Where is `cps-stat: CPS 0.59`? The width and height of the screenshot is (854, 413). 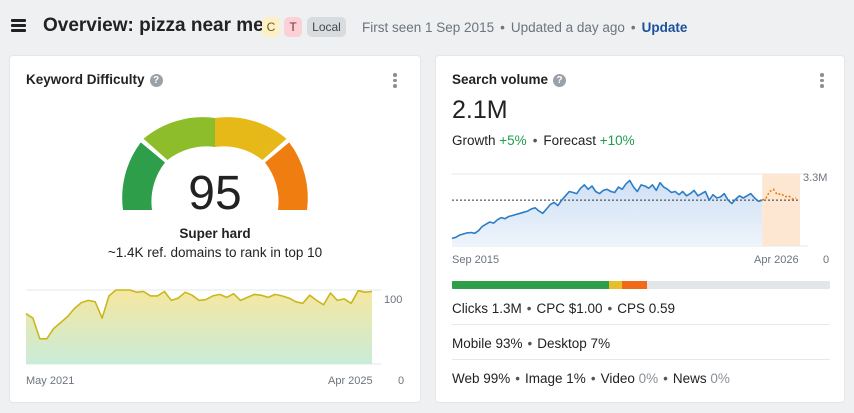 cps-stat: CPS 0.59 is located at coordinates (646, 308).